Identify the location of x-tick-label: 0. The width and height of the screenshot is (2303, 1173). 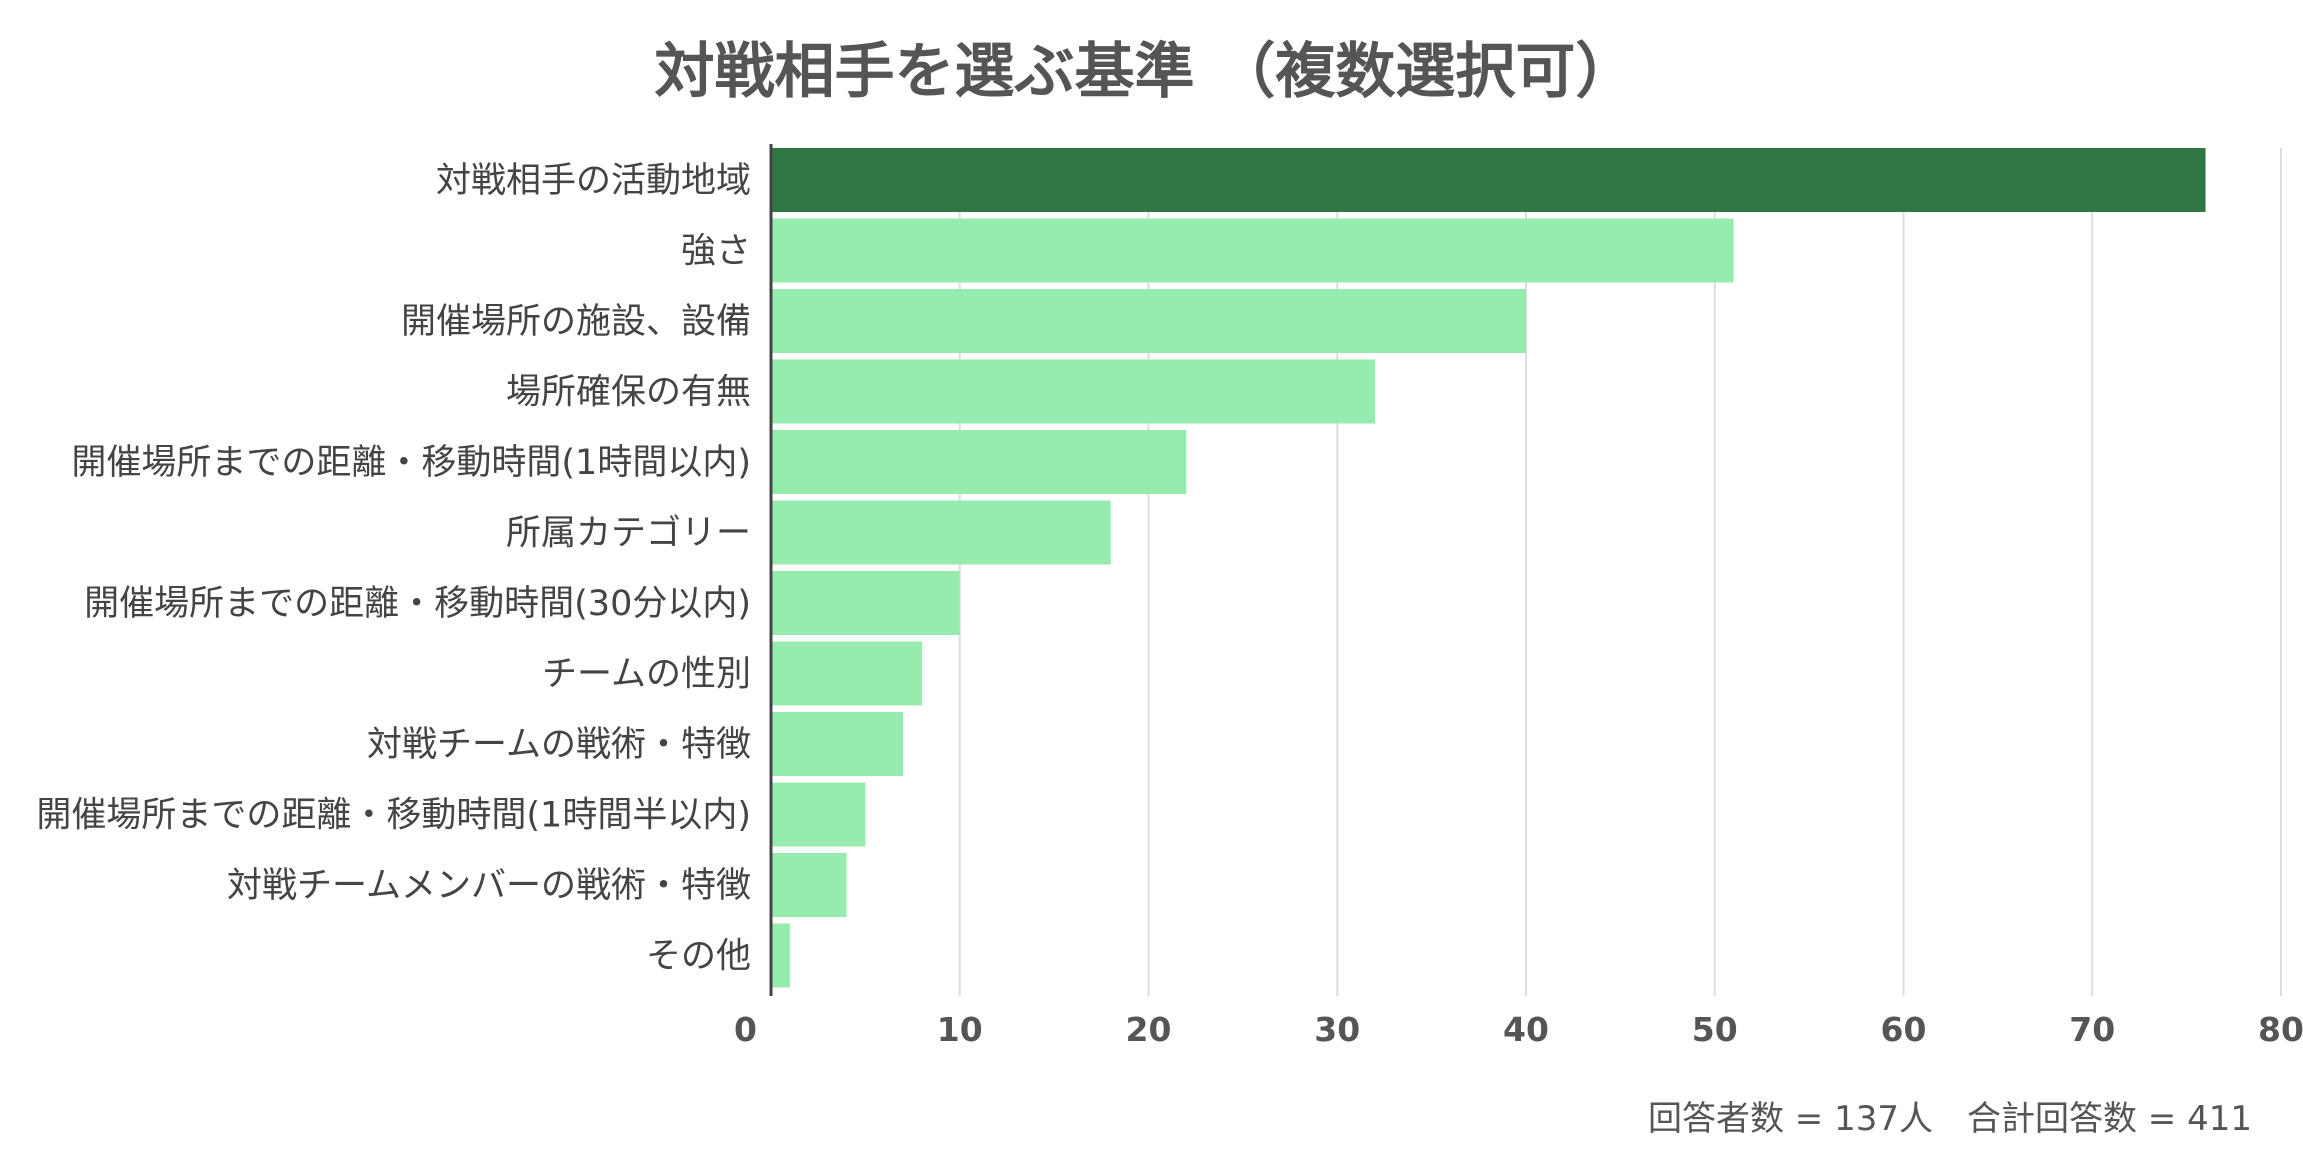
(745, 1029).